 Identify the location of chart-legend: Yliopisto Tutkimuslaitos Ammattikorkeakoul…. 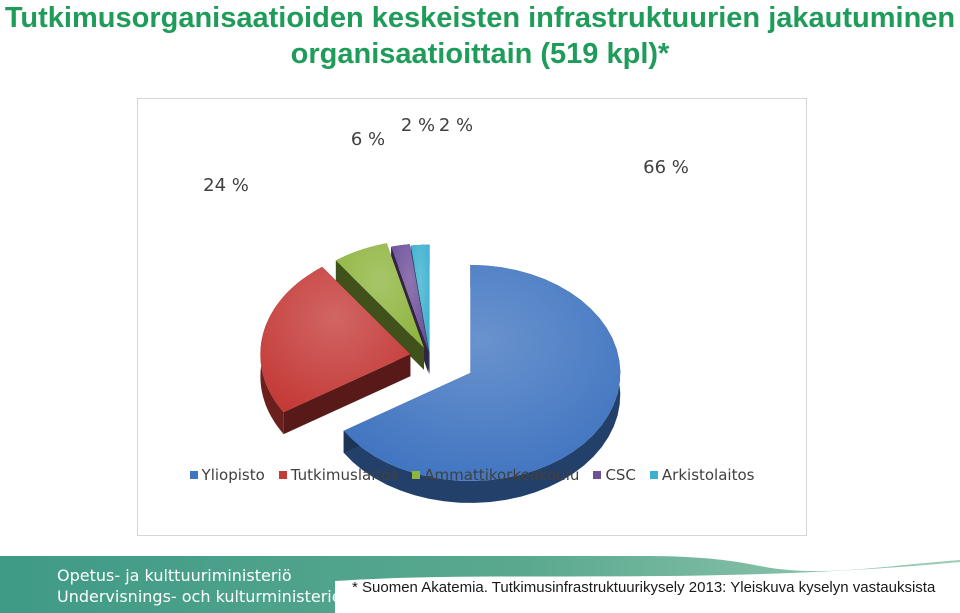
(472, 475).